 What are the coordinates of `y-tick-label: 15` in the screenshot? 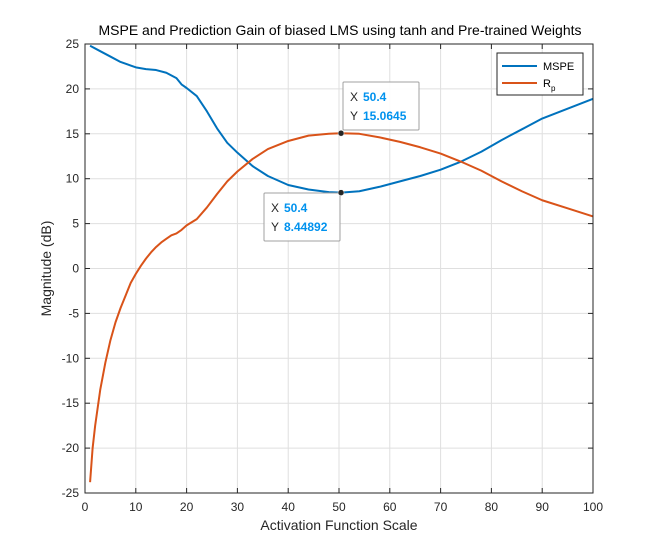 It's located at (73, 134).